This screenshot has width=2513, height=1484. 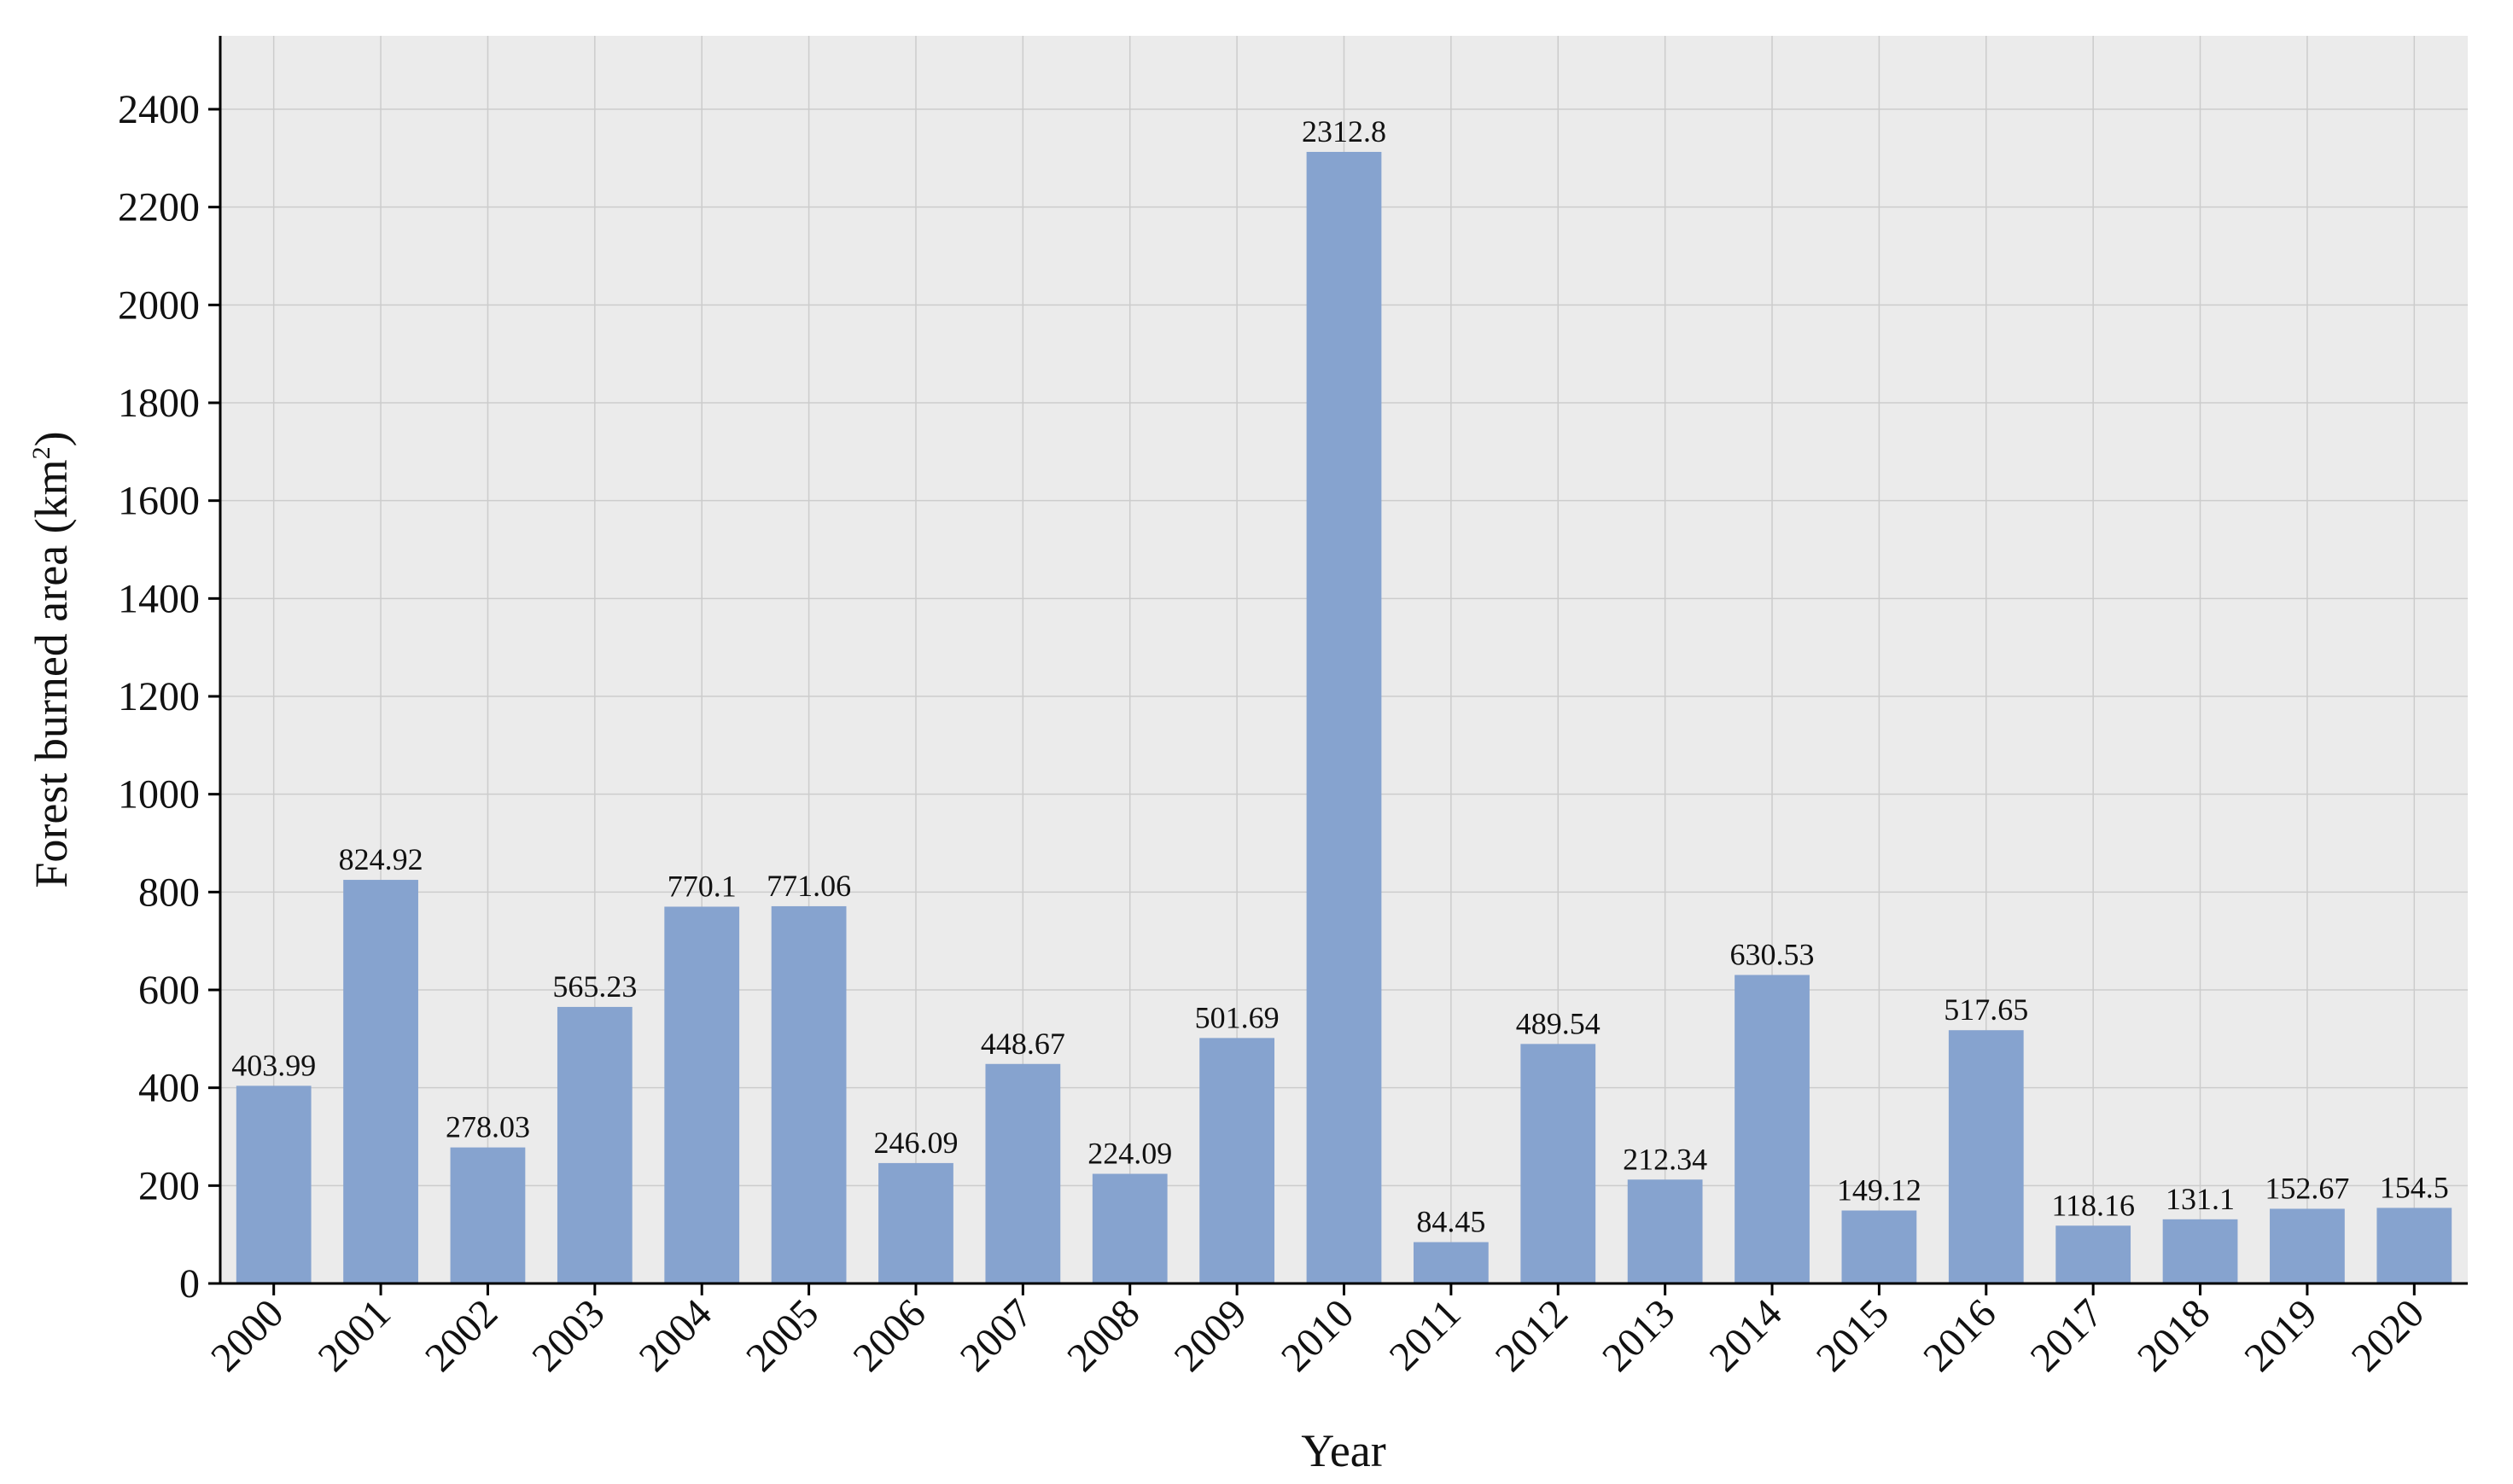 What do you see at coordinates (51, 438) in the screenshot?
I see `y-axis-title-close: )` at bounding box center [51, 438].